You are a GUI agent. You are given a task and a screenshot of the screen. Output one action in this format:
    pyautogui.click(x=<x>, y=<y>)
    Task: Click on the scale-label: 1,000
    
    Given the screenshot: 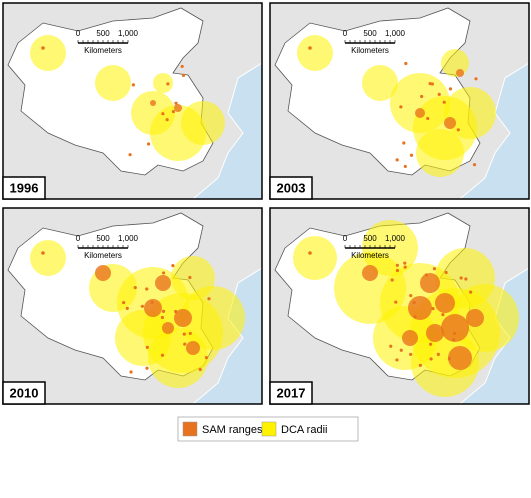 What is the action you would take?
    pyautogui.click(x=395, y=238)
    